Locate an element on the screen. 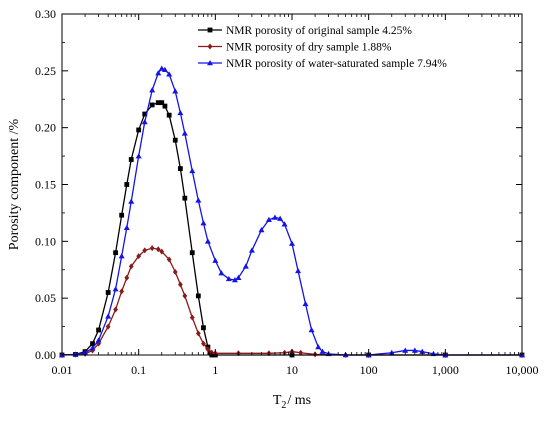 The height and width of the screenshot is (422, 550). x-axis-title: T2/ ms is located at coordinates (292, 402).